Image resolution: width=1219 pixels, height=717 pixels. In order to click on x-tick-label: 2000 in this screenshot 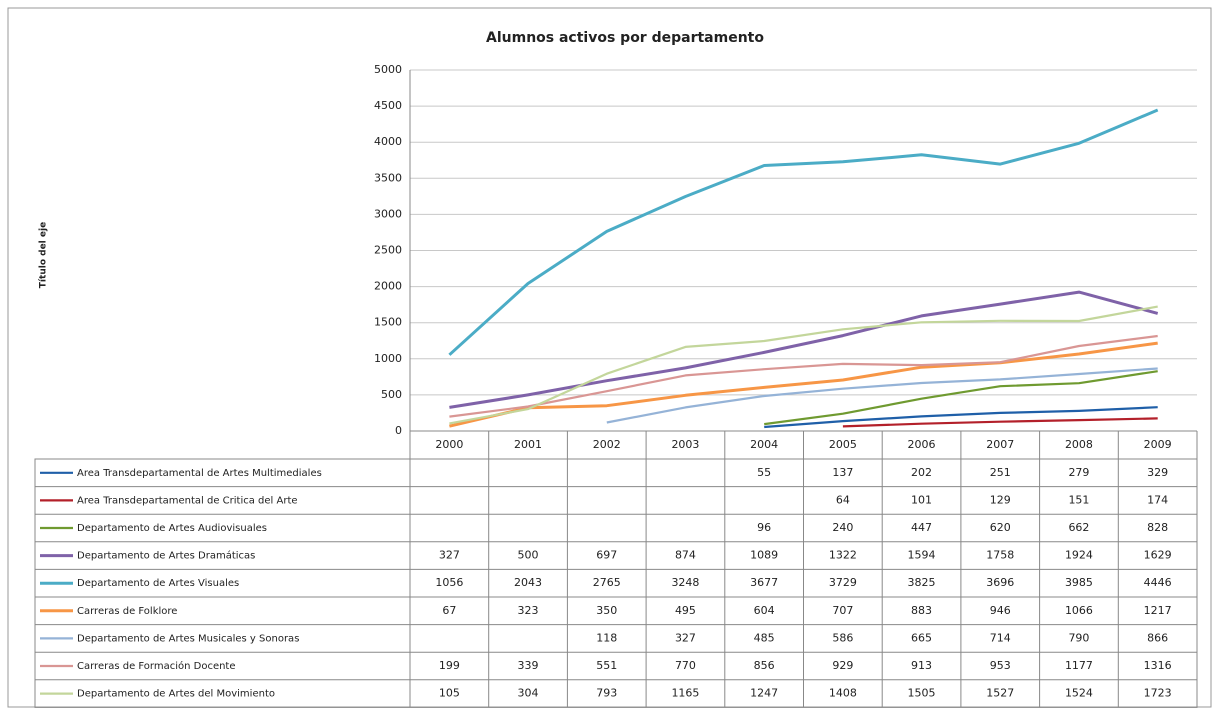, I will do `click(449, 444)`.